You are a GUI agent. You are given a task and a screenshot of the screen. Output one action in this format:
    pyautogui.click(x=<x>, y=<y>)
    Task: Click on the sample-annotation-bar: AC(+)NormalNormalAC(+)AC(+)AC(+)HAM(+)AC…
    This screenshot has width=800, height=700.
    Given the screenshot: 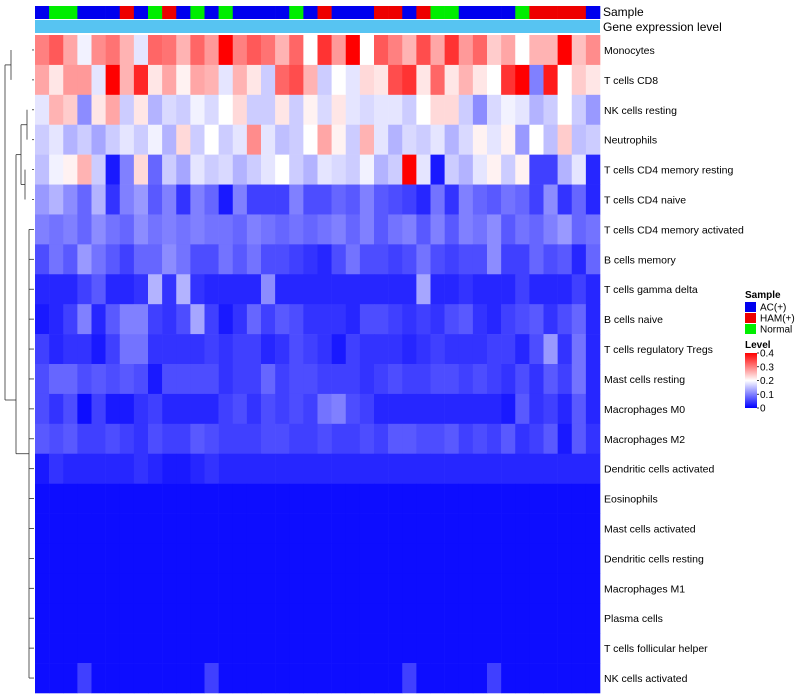 What is the action you would take?
    pyautogui.click(x=318, y=12)
    